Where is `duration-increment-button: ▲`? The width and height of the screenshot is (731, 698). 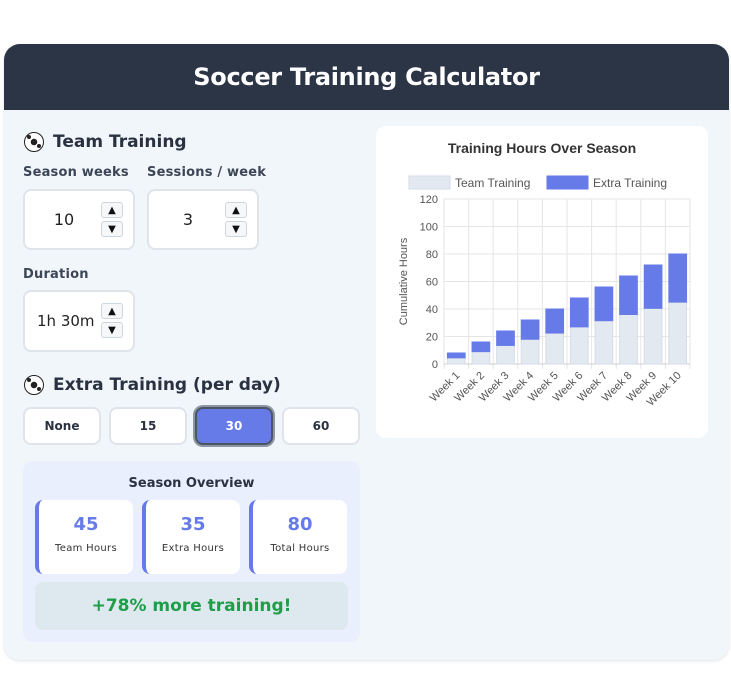 duration-increment-button: ▲ is located at coordinates (112, 311).